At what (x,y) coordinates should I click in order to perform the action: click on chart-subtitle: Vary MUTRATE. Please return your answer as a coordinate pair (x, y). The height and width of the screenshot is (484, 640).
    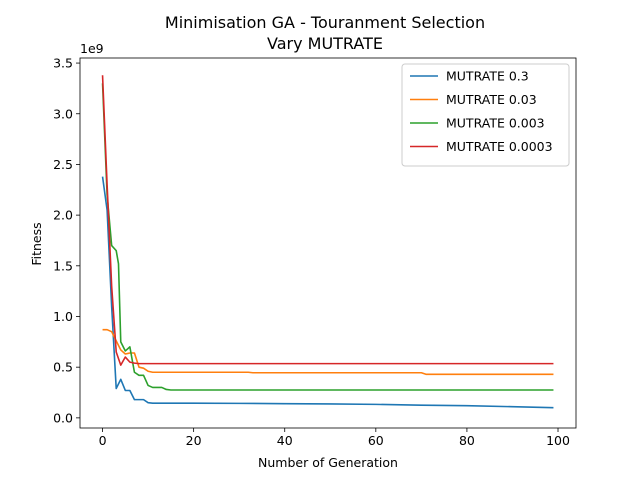
    Looking at the image, I should click on (325, 43).